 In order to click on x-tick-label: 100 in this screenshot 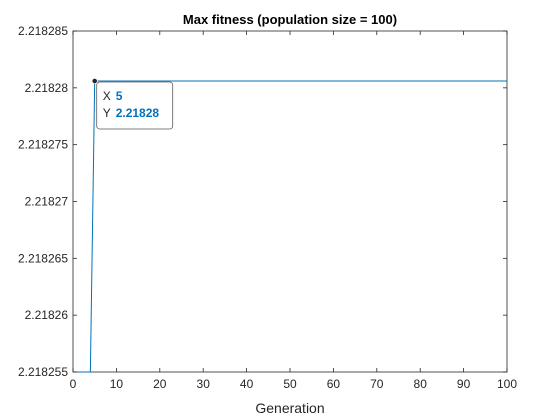, I will do `click(507, 384)`.